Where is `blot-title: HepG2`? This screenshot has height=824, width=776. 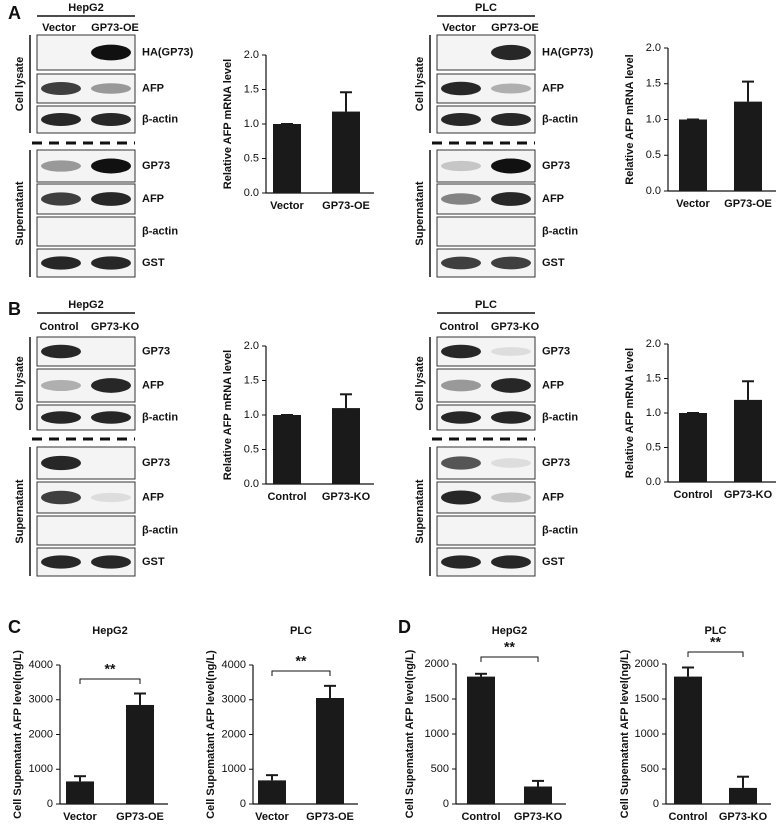 blot-title: HepG2 is located at coordinates (85, 8).